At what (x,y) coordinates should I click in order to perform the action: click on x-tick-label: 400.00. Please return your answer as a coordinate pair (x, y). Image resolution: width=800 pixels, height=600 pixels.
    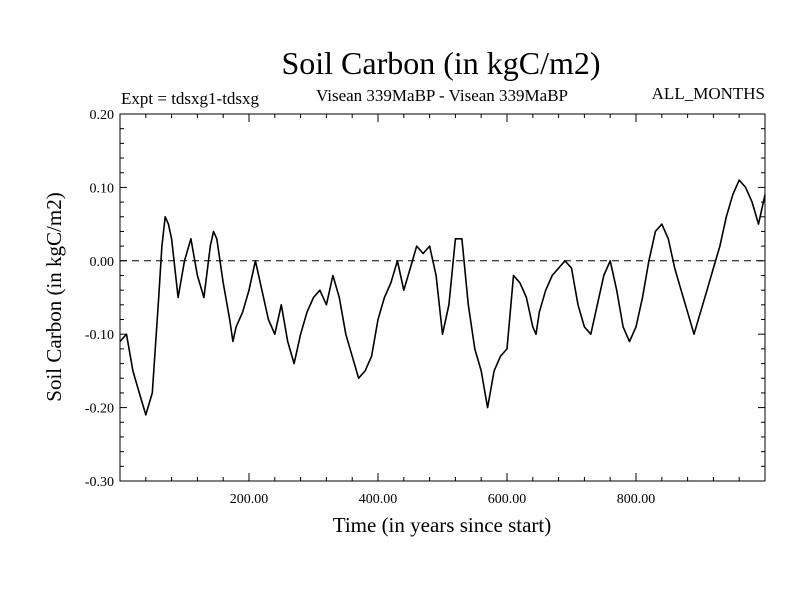
    Looking at the image, I should click on (378, 499).